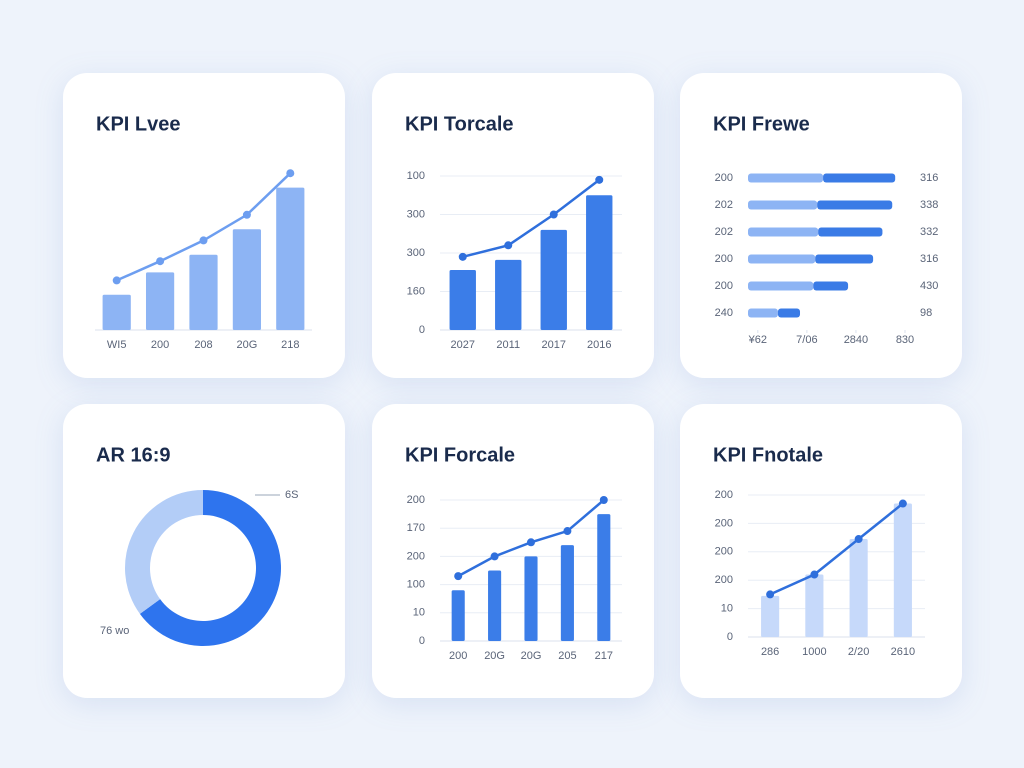 This screenshot has height=768, width=1024. Describe the element at coordinates (768, 455) in the screenshot. I see `chart-title: KPI Fnotale` at that location.